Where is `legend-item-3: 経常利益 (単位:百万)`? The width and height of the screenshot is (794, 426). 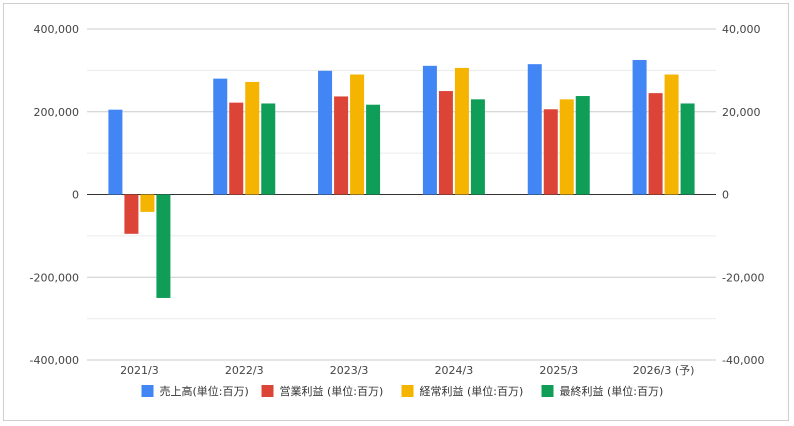
legend-item-3: 経常利益 (単位:百万) is located at coordinates (462, 391).